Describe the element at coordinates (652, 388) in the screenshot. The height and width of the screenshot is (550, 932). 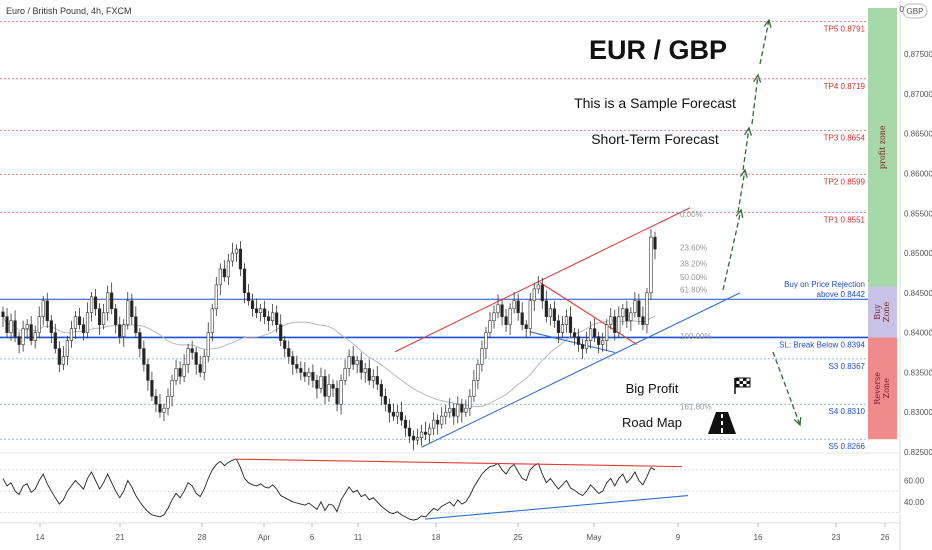
I see `annotation-big-profit: Big Profit` at that location.